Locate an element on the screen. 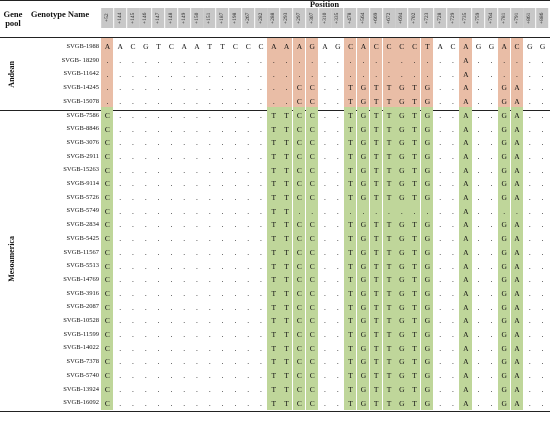  position-label: +144 is located at coordinates (119, 18).